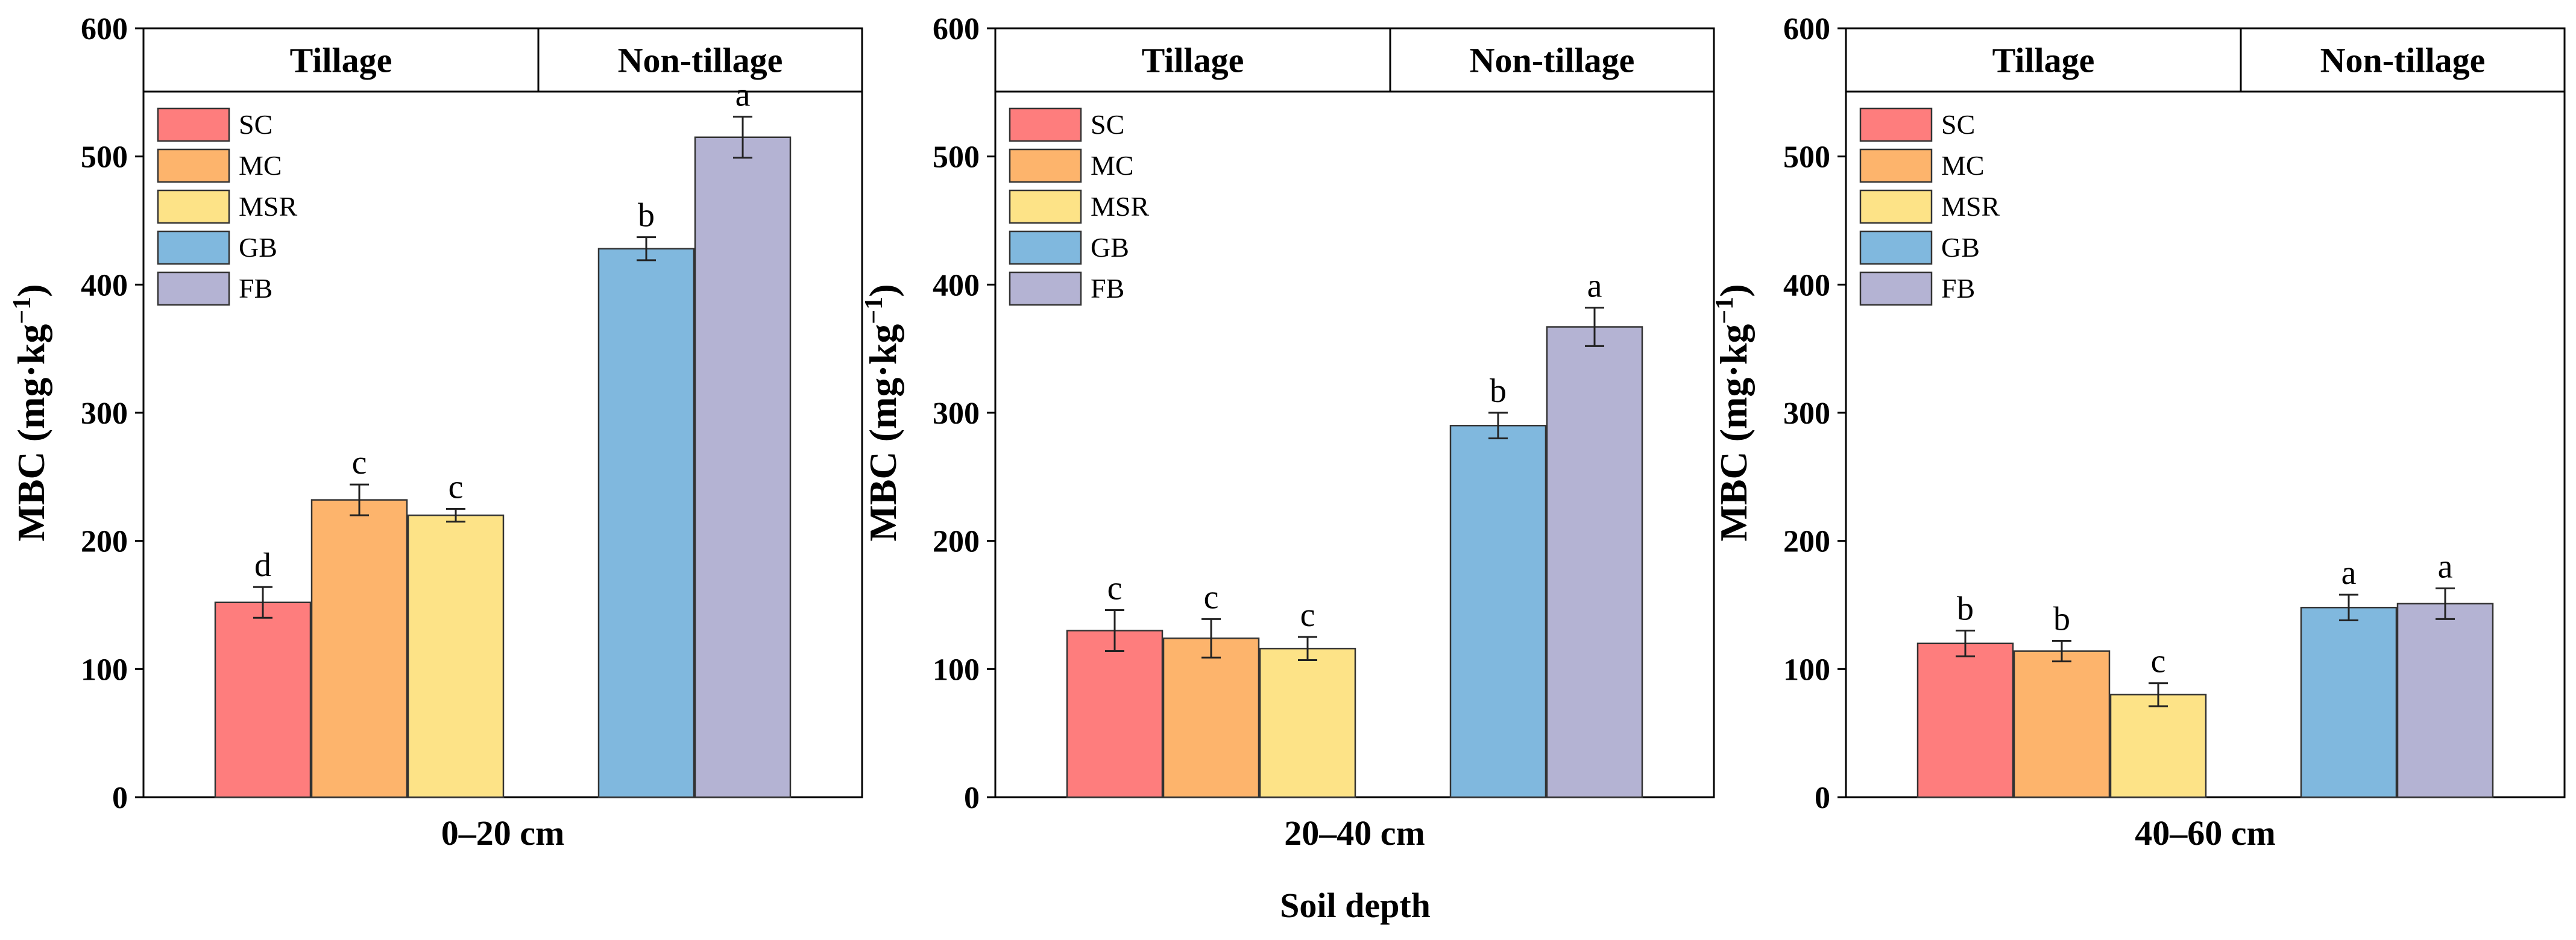 This screenshot has width=2576, height=940. I want to click on panel-x-label: 20–40 cm, so click(1354, 833).